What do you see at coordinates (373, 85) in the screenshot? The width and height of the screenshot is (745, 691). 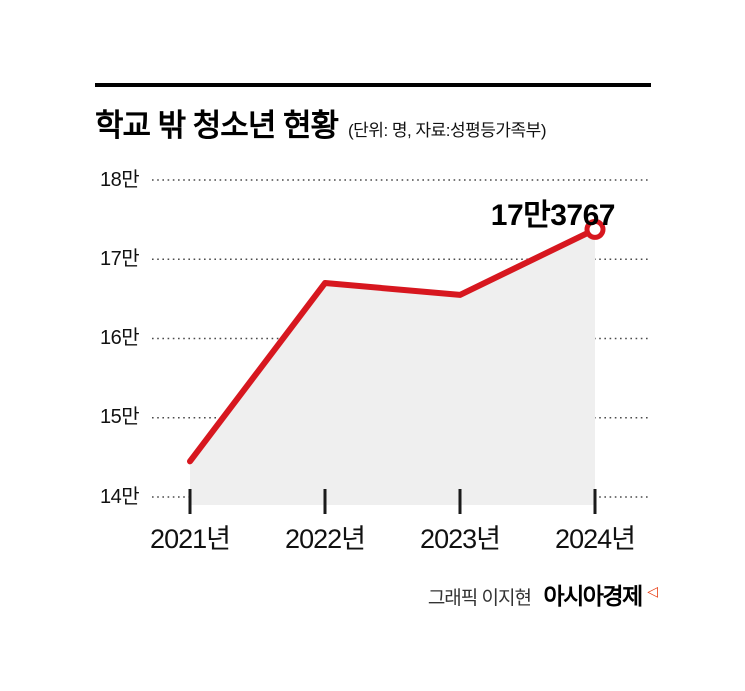 I see `top-rule` at bounding box center [373, 85].